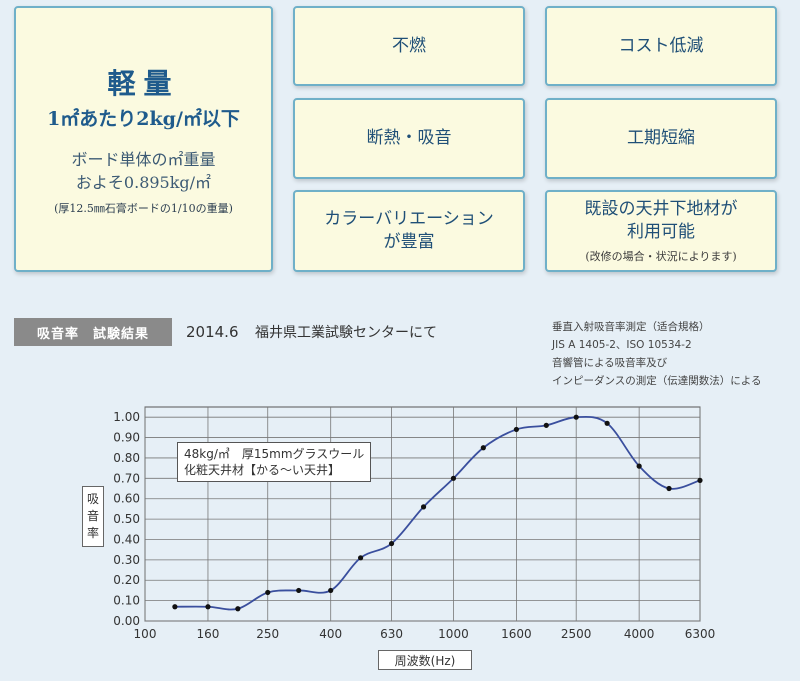  Describe the element at coordinates (274, 454) in the screenshot. I see `legend-line-1: 48kg/㎥ 厚15mmグラスウール` at that location.